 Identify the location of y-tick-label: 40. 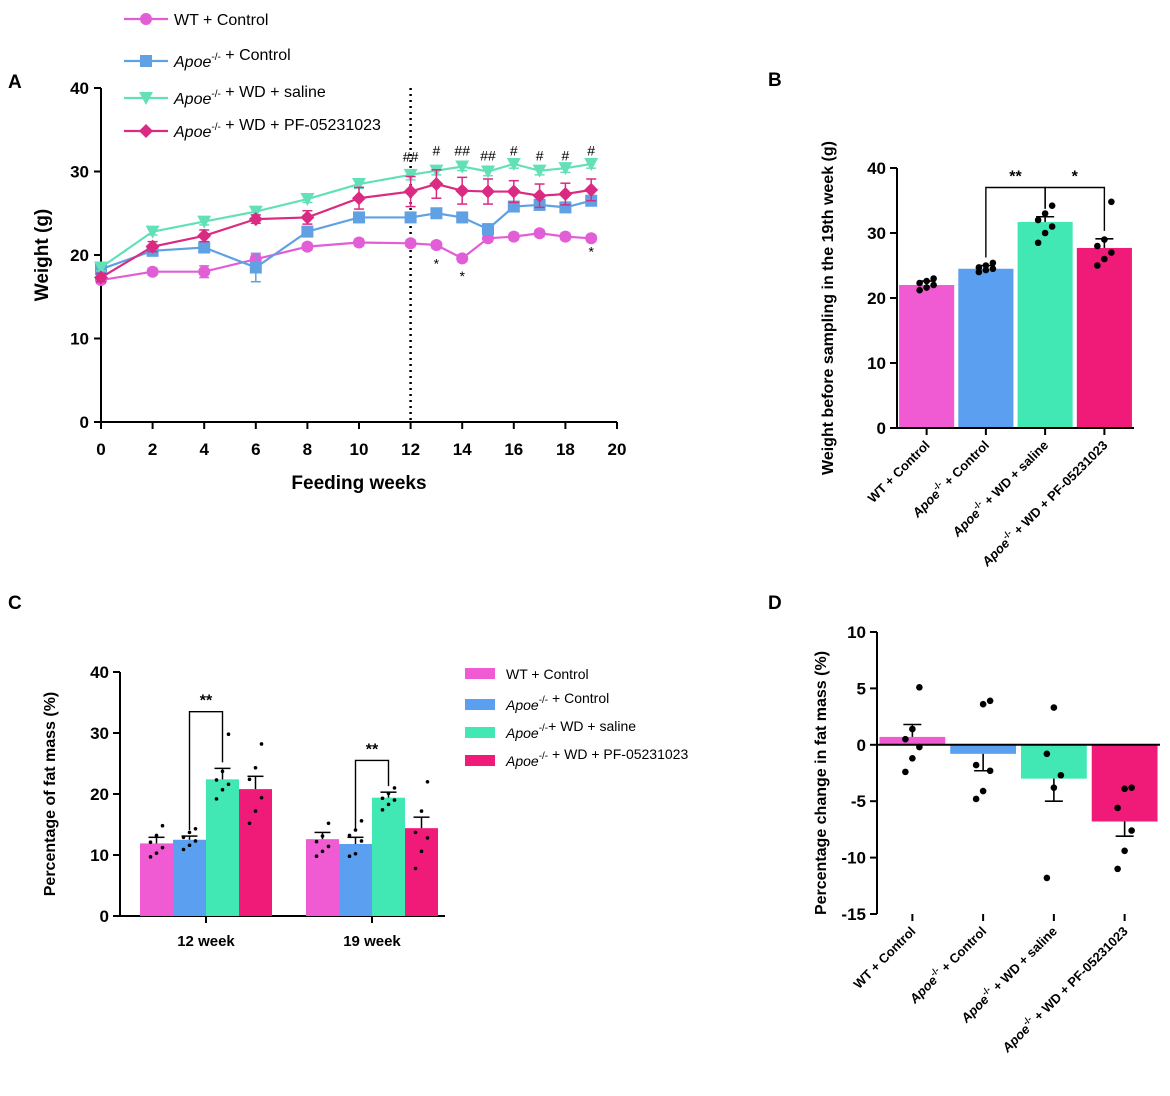
(79, 88).